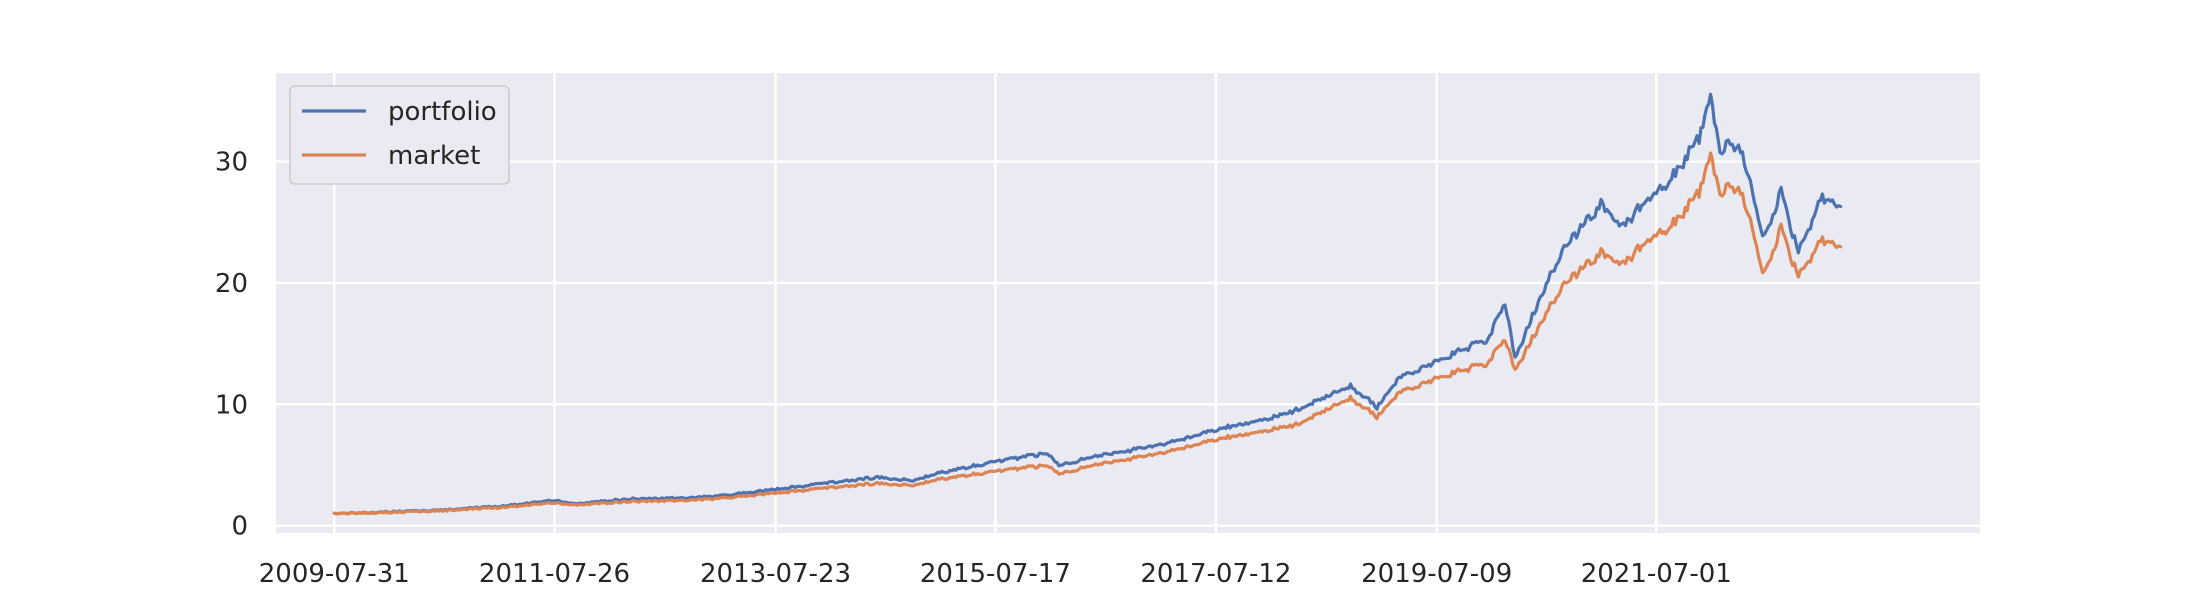 This screenshot has height=600, width=2200. What do you see at coordinates (434, 156) in the screenshot?
I see `legend-label-market: market` at bounding box center [434, 156].